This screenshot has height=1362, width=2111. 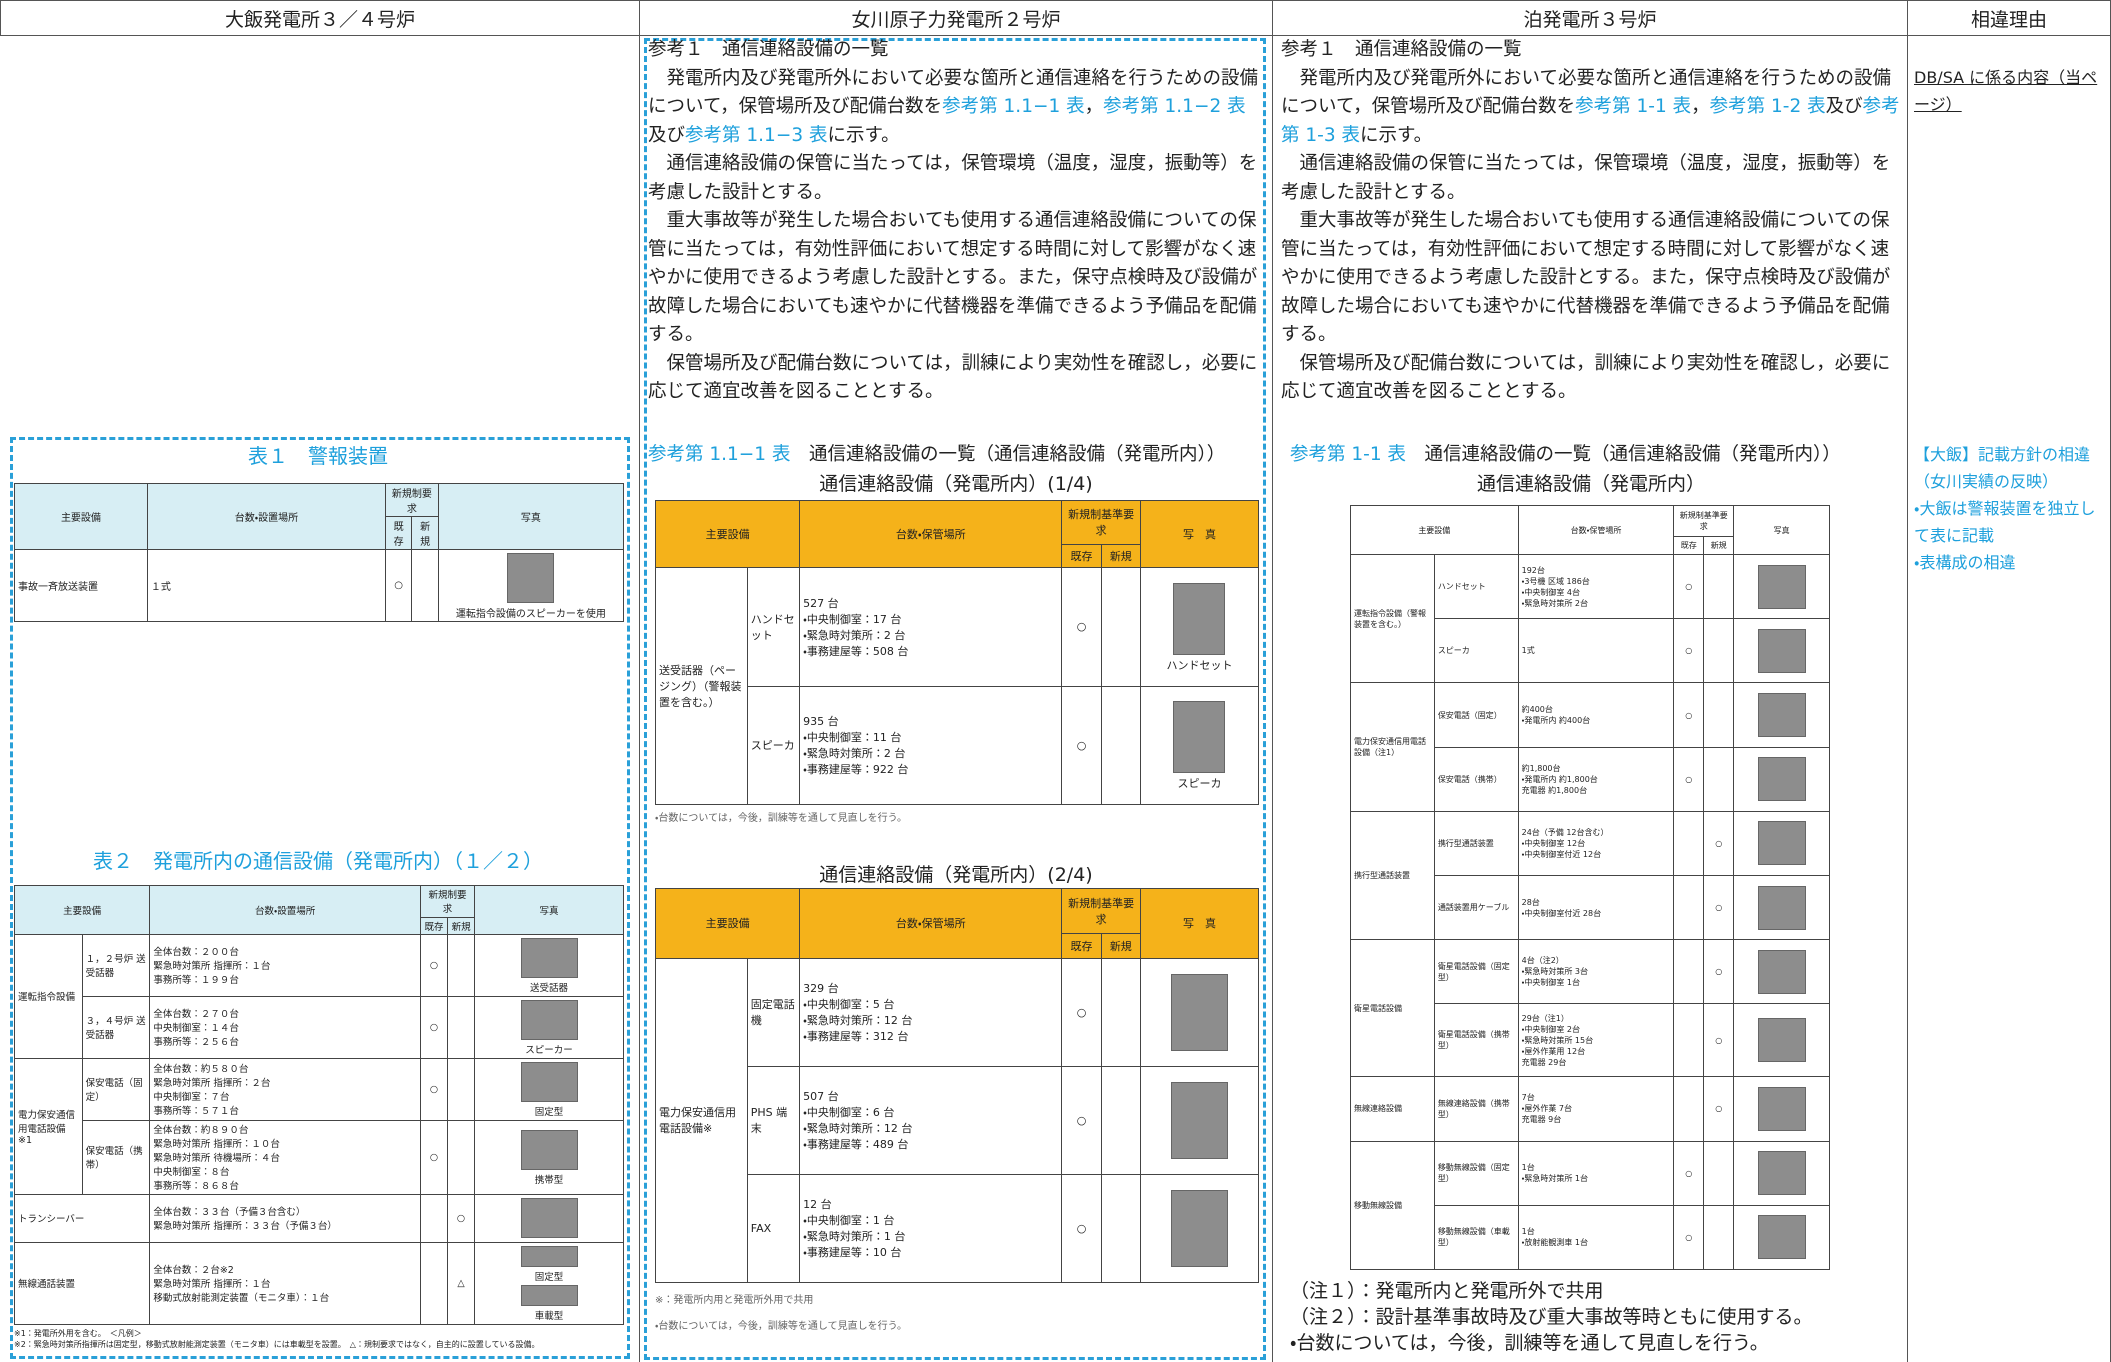 What do you see at coordinates (549, 1283) in the screenshot?
I see `photo-cell: 固定型 車載型` at bounding box center [549, 1283].